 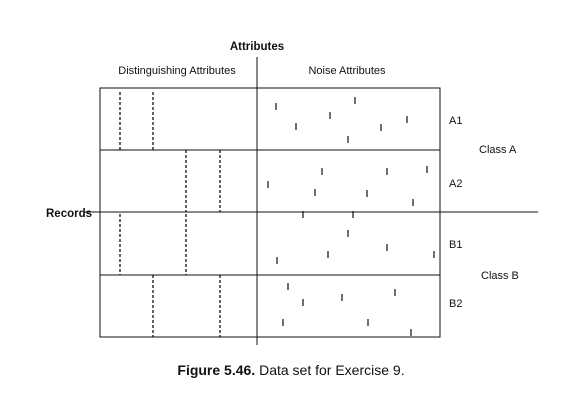 What do you see at coordinates (332, 370) in the screenshot?
I see `figure-caption-text: Data set for Exercise 9.` at bounding box center [332, 370].